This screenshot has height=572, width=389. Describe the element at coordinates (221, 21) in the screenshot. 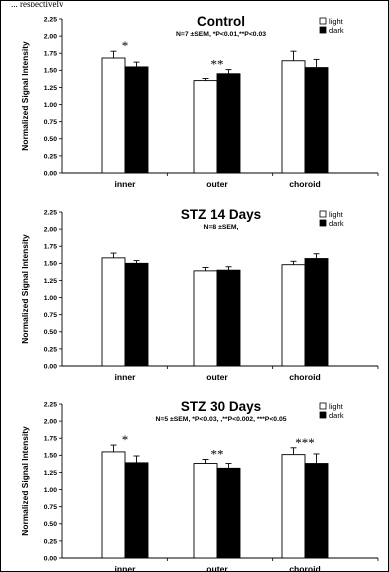

I see `chart-title: Control` at that location.